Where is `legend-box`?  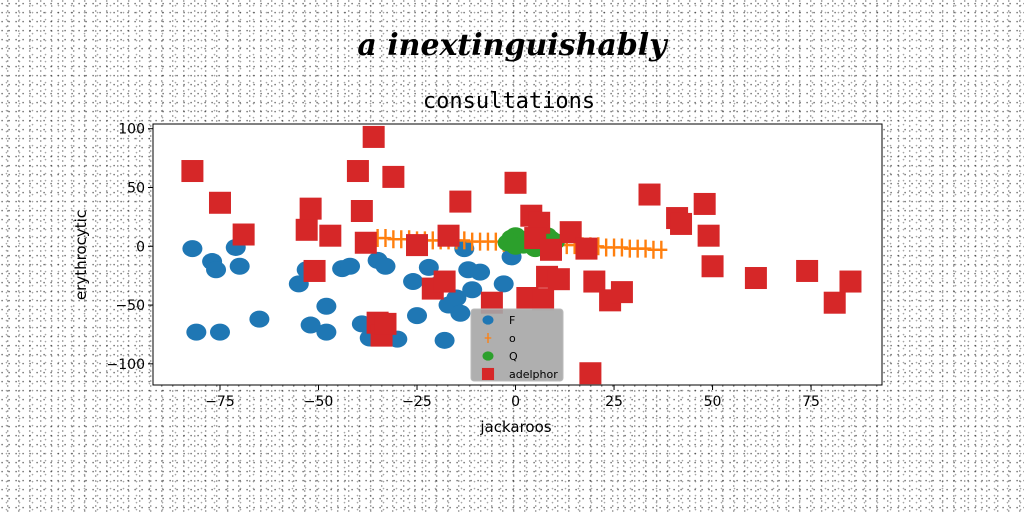
legend-box is located at coordinates (517, 345).